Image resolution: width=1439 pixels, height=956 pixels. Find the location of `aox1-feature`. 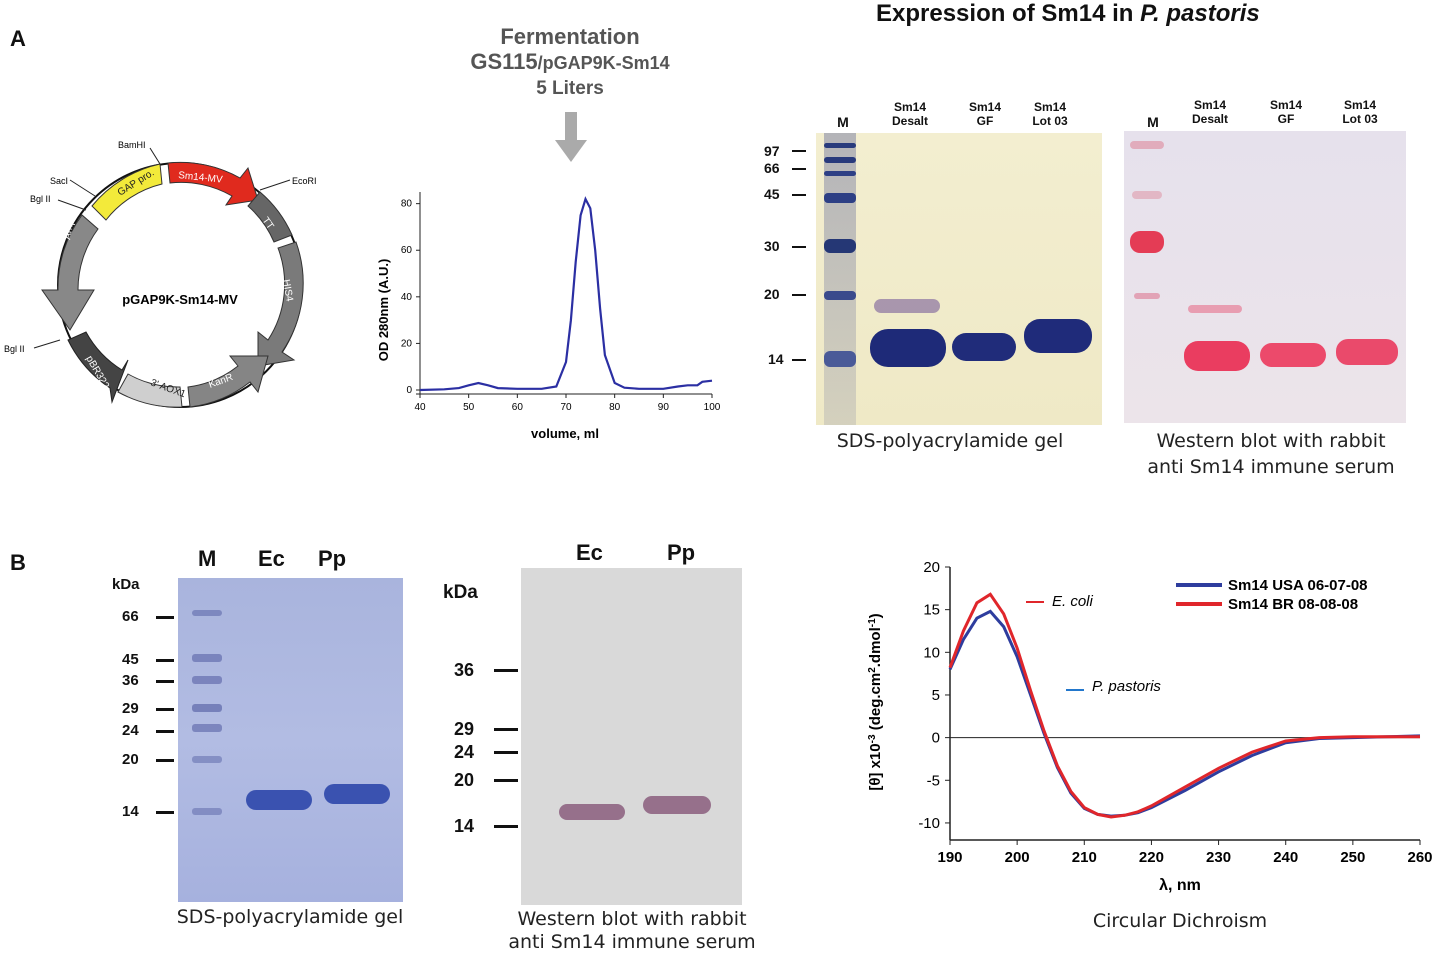

aox1-feature is located at coordinates (150, 390).